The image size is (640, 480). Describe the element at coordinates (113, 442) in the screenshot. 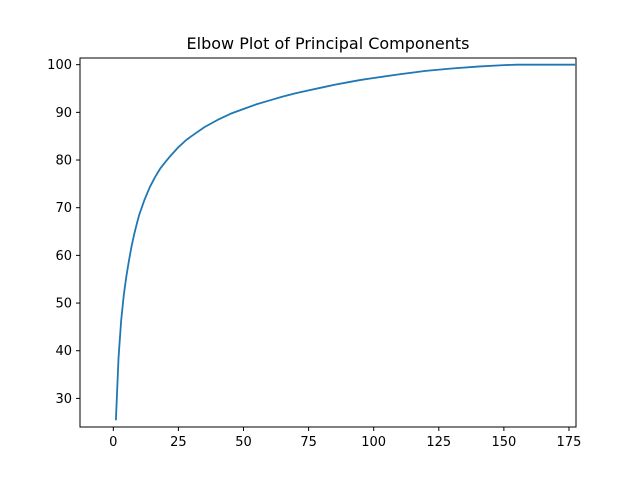

I see `x-tick-label: 0` at that location.